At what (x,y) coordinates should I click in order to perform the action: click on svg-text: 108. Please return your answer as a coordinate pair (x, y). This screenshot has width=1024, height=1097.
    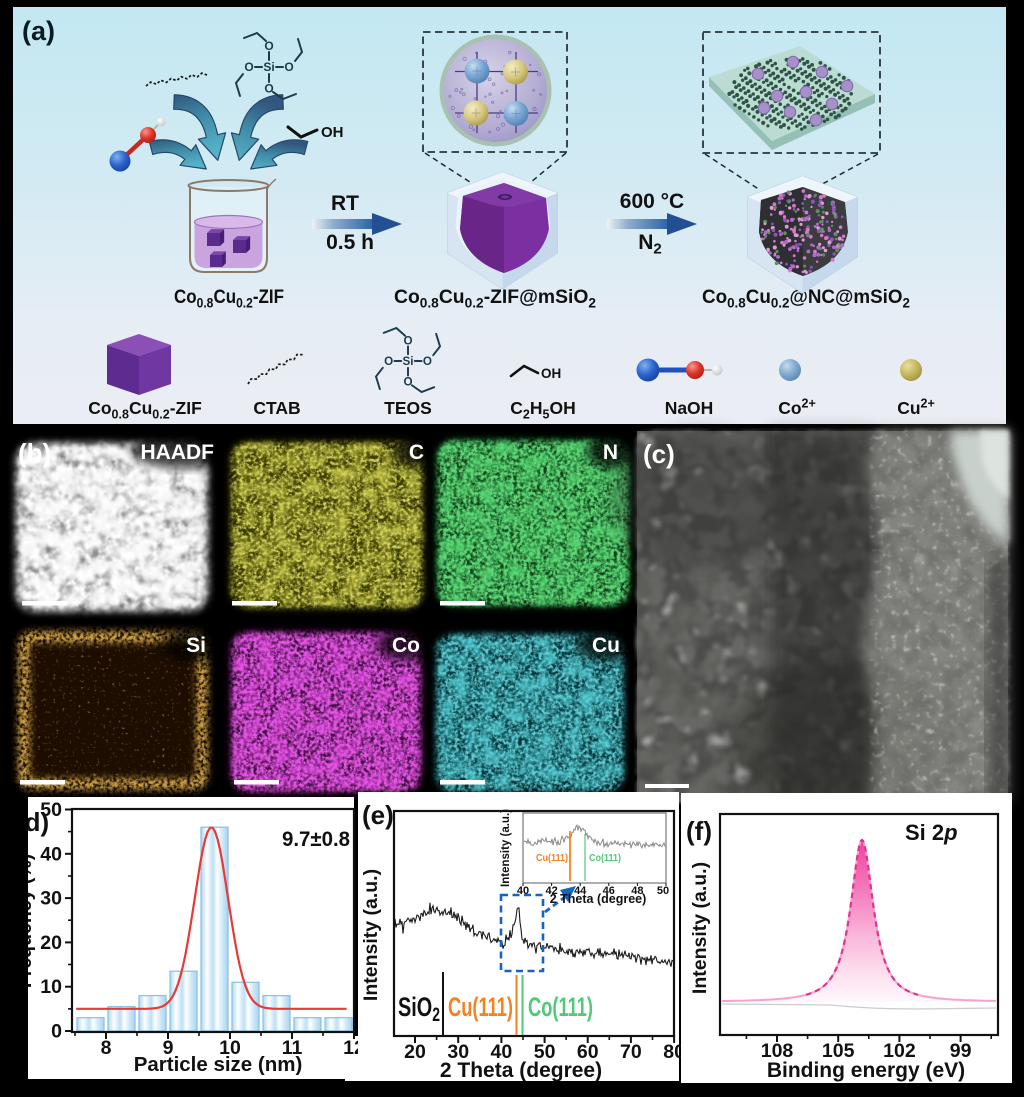
    Looking at the image, I should click on (777, 1051).